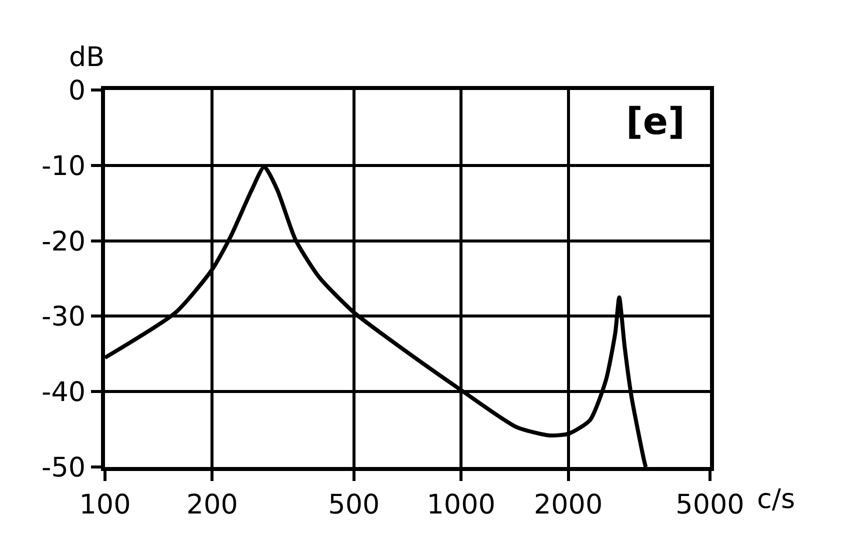 The image size is (846, 535). Describe the element at coordinates (776, 499) in the screenshot. I see `x-axis-title: c/s` at that location.